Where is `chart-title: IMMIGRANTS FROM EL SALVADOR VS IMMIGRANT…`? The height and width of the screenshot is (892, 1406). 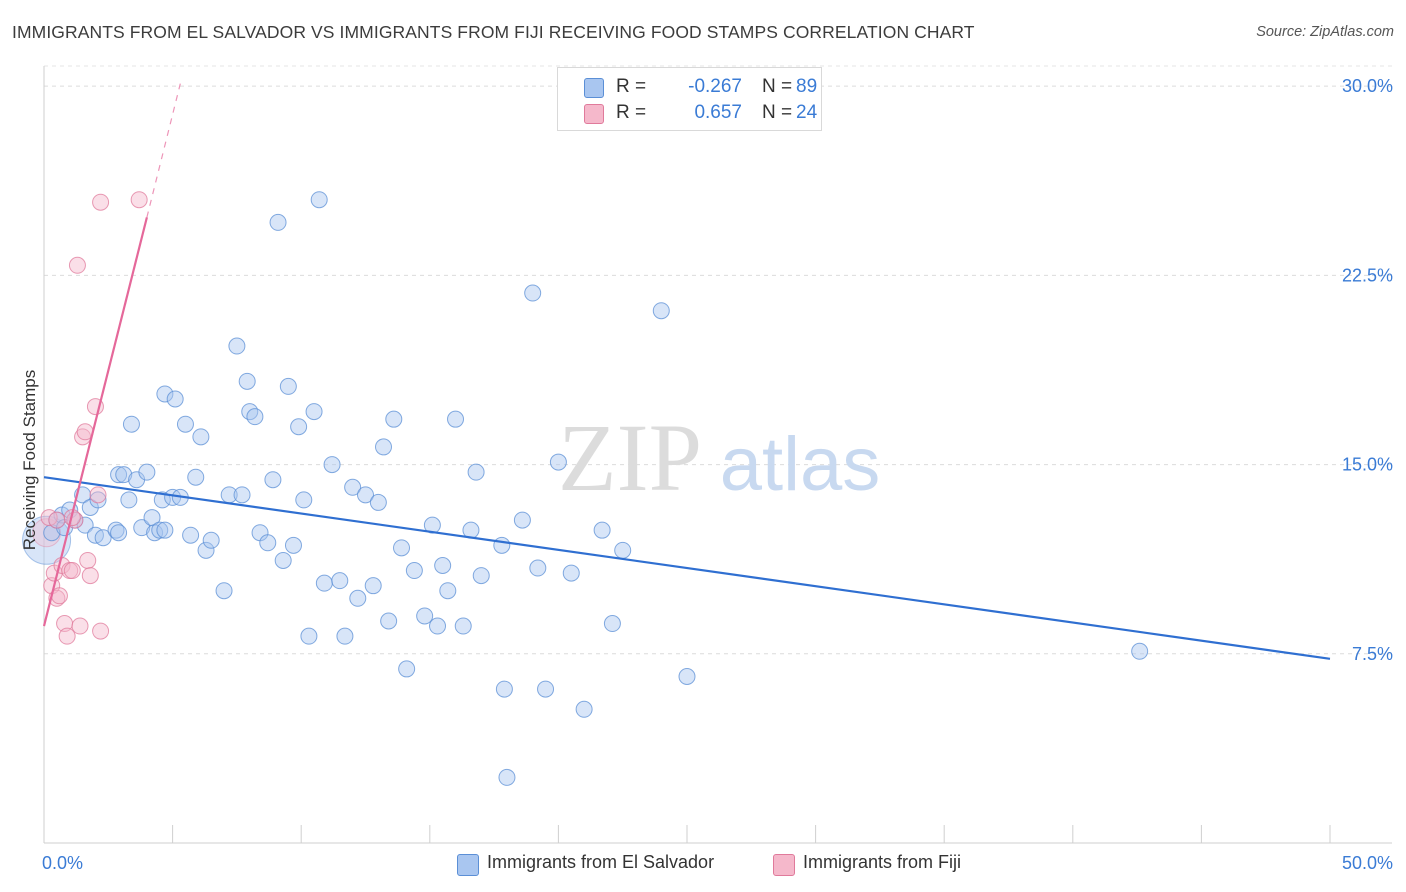
chart-title: IMMIGRANTS FROM EL SALVADOR VS IMMIGRANT… is located at coordinates (493, 32).